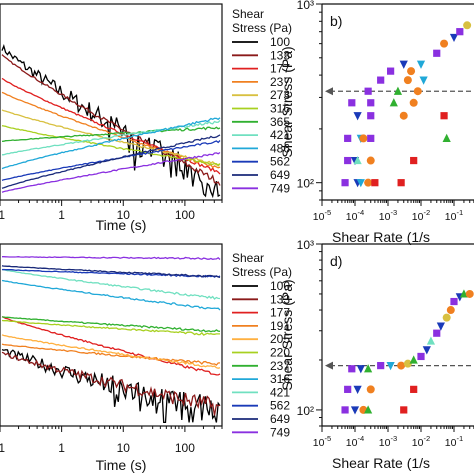 The height and width of the screenshot is (474, 474). What do you see at coordinates (322, 441) in the screenshot?
I see `x-tick-label: 10⁻⁵` at bounding box center [322, 441].